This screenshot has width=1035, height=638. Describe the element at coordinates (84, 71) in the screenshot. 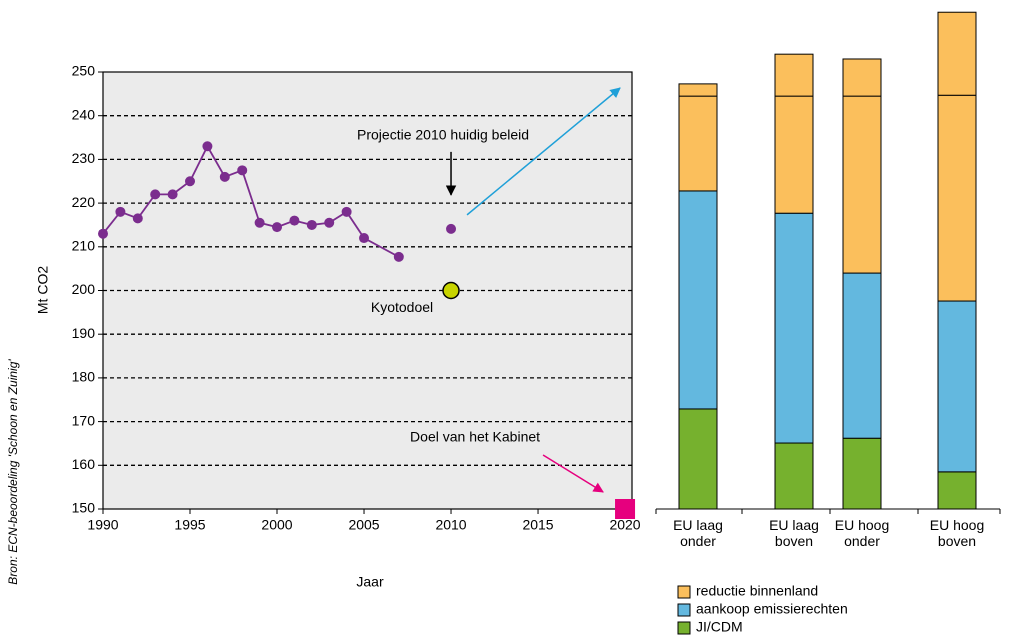

I see `y-tick-label: 250` at that location.